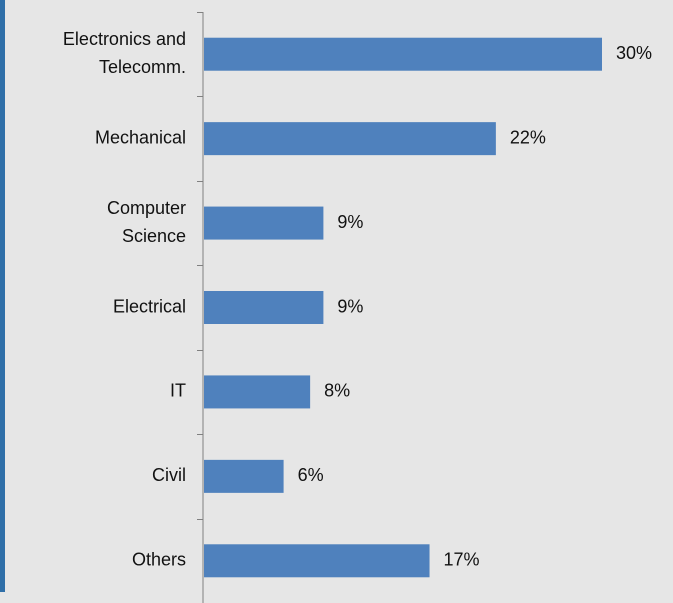 The height and width of the screenshot is (603, 673). I want to click on data-label-6: 6%, so click(311, 475).